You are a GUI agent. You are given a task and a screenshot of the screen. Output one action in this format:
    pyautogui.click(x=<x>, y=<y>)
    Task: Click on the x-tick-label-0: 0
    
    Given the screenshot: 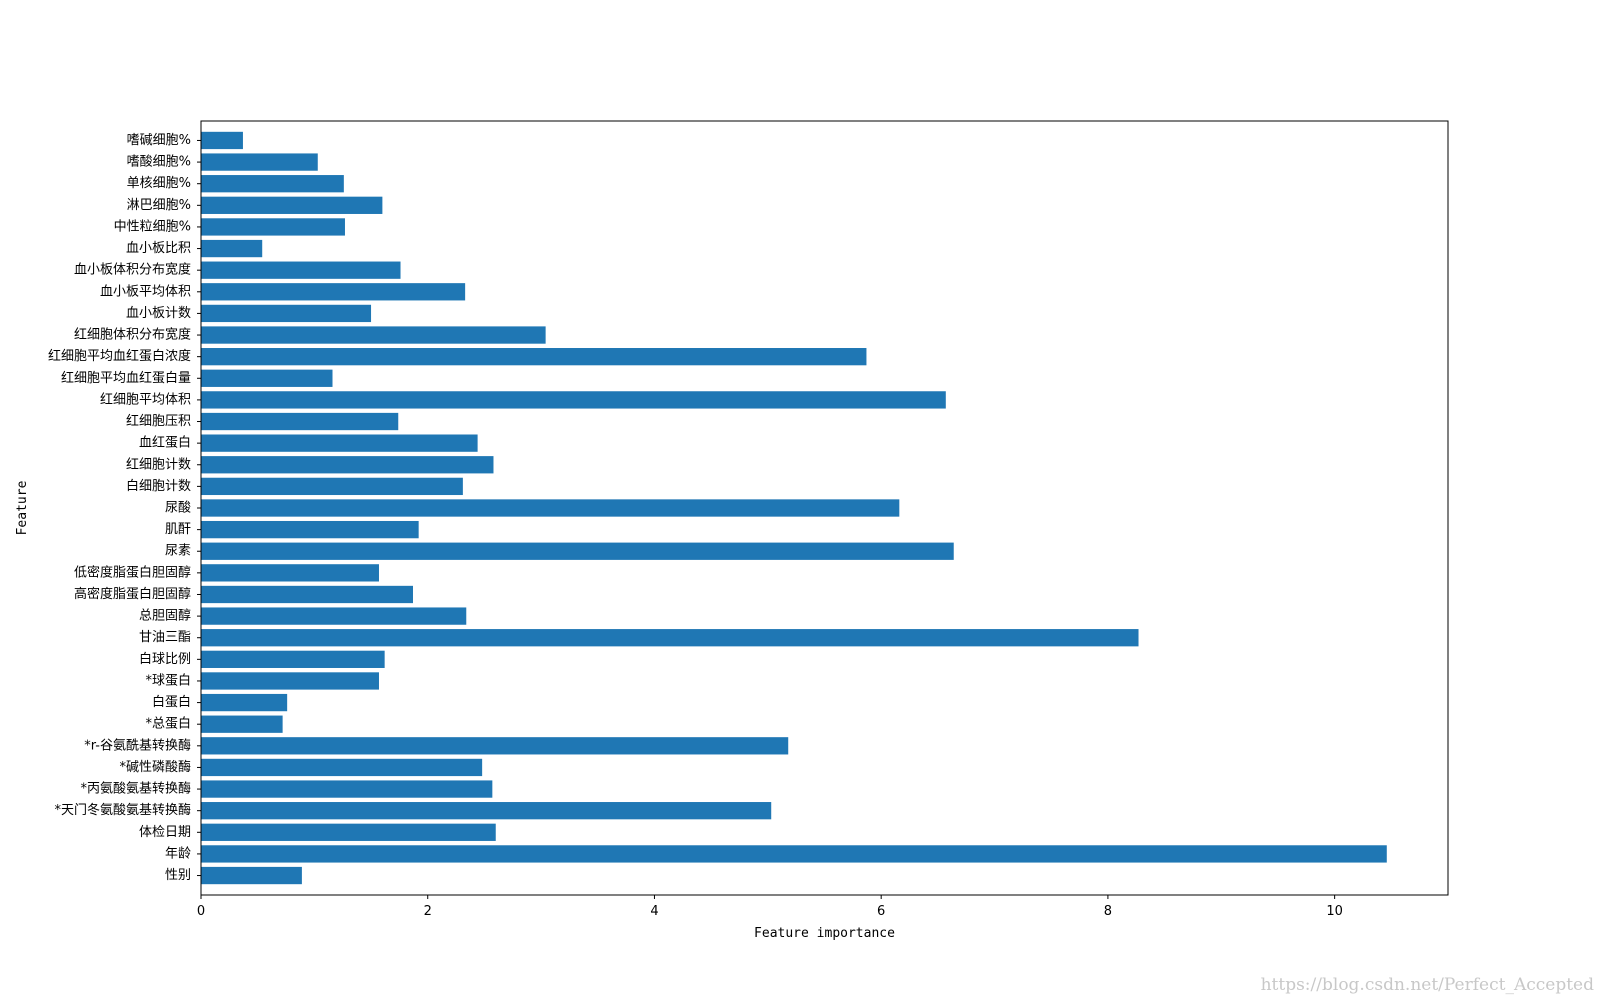 What is the action you would take?
    pyautogui.click(x=201, y=911)
    